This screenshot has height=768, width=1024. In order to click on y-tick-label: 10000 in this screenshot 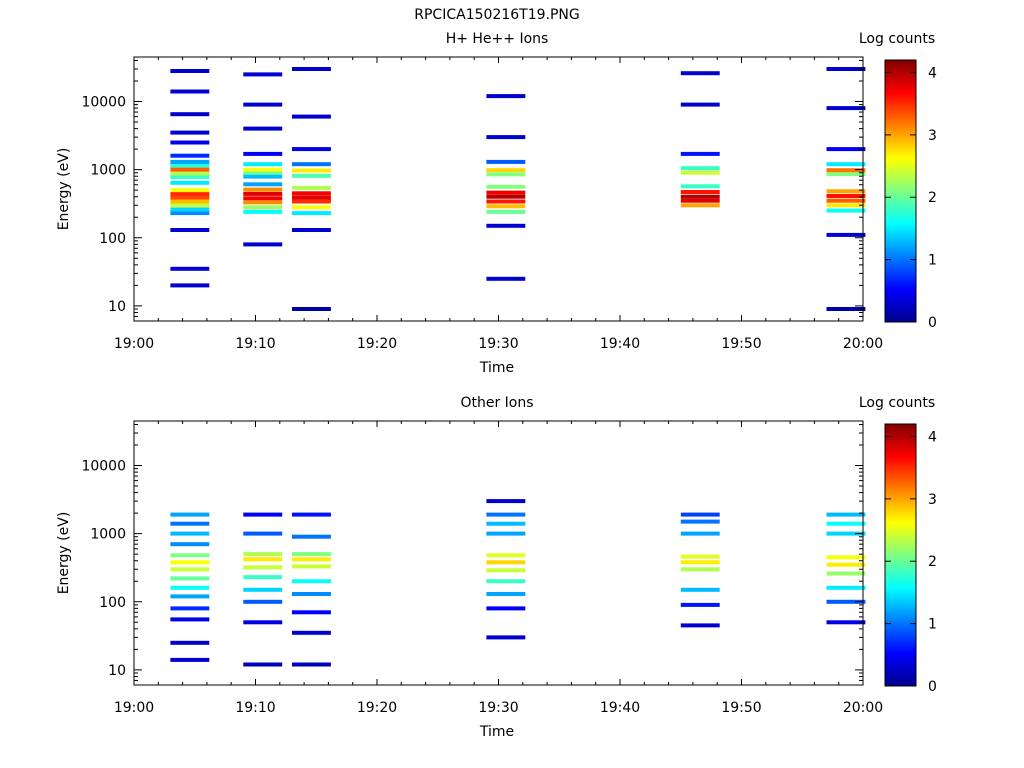, I will do `click(103, 467)`.